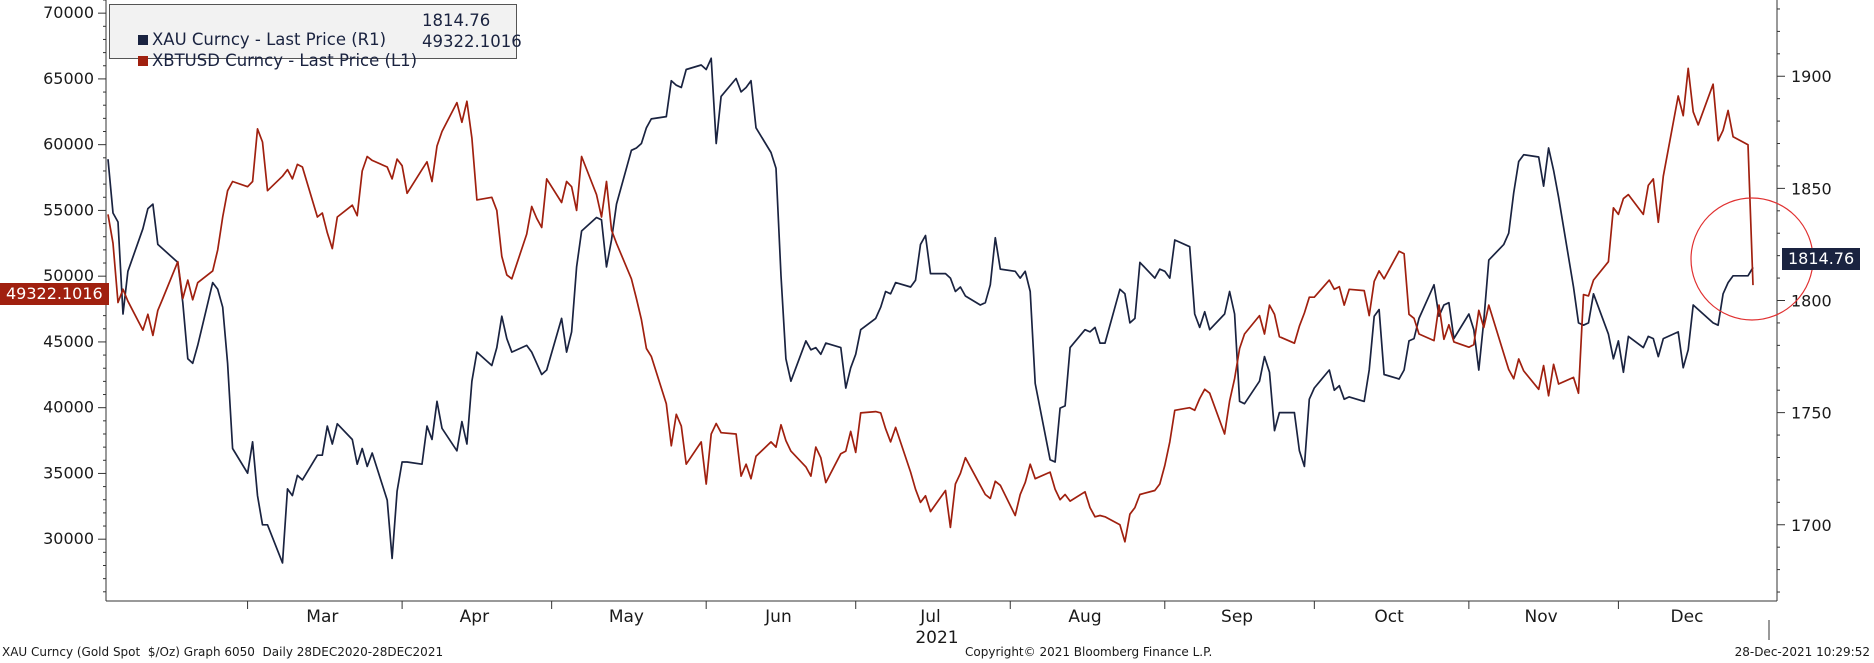 The height and width of the screenshot is (663, 1874). Describe the element at coordinates (626, 617) in the screenshot. I see `month-label: May` at that location.